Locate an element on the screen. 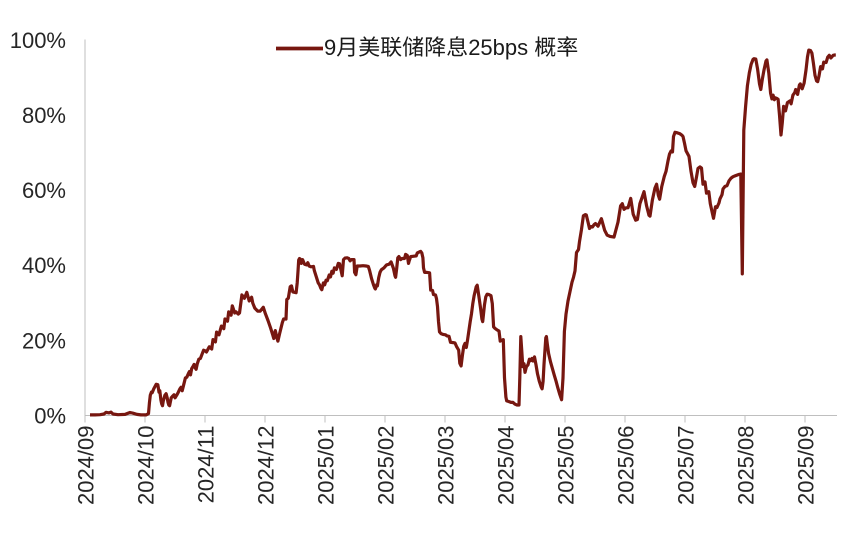 This screenshot has width=865, height=543. svg-text: 80% is located at coordinates (44, 115).